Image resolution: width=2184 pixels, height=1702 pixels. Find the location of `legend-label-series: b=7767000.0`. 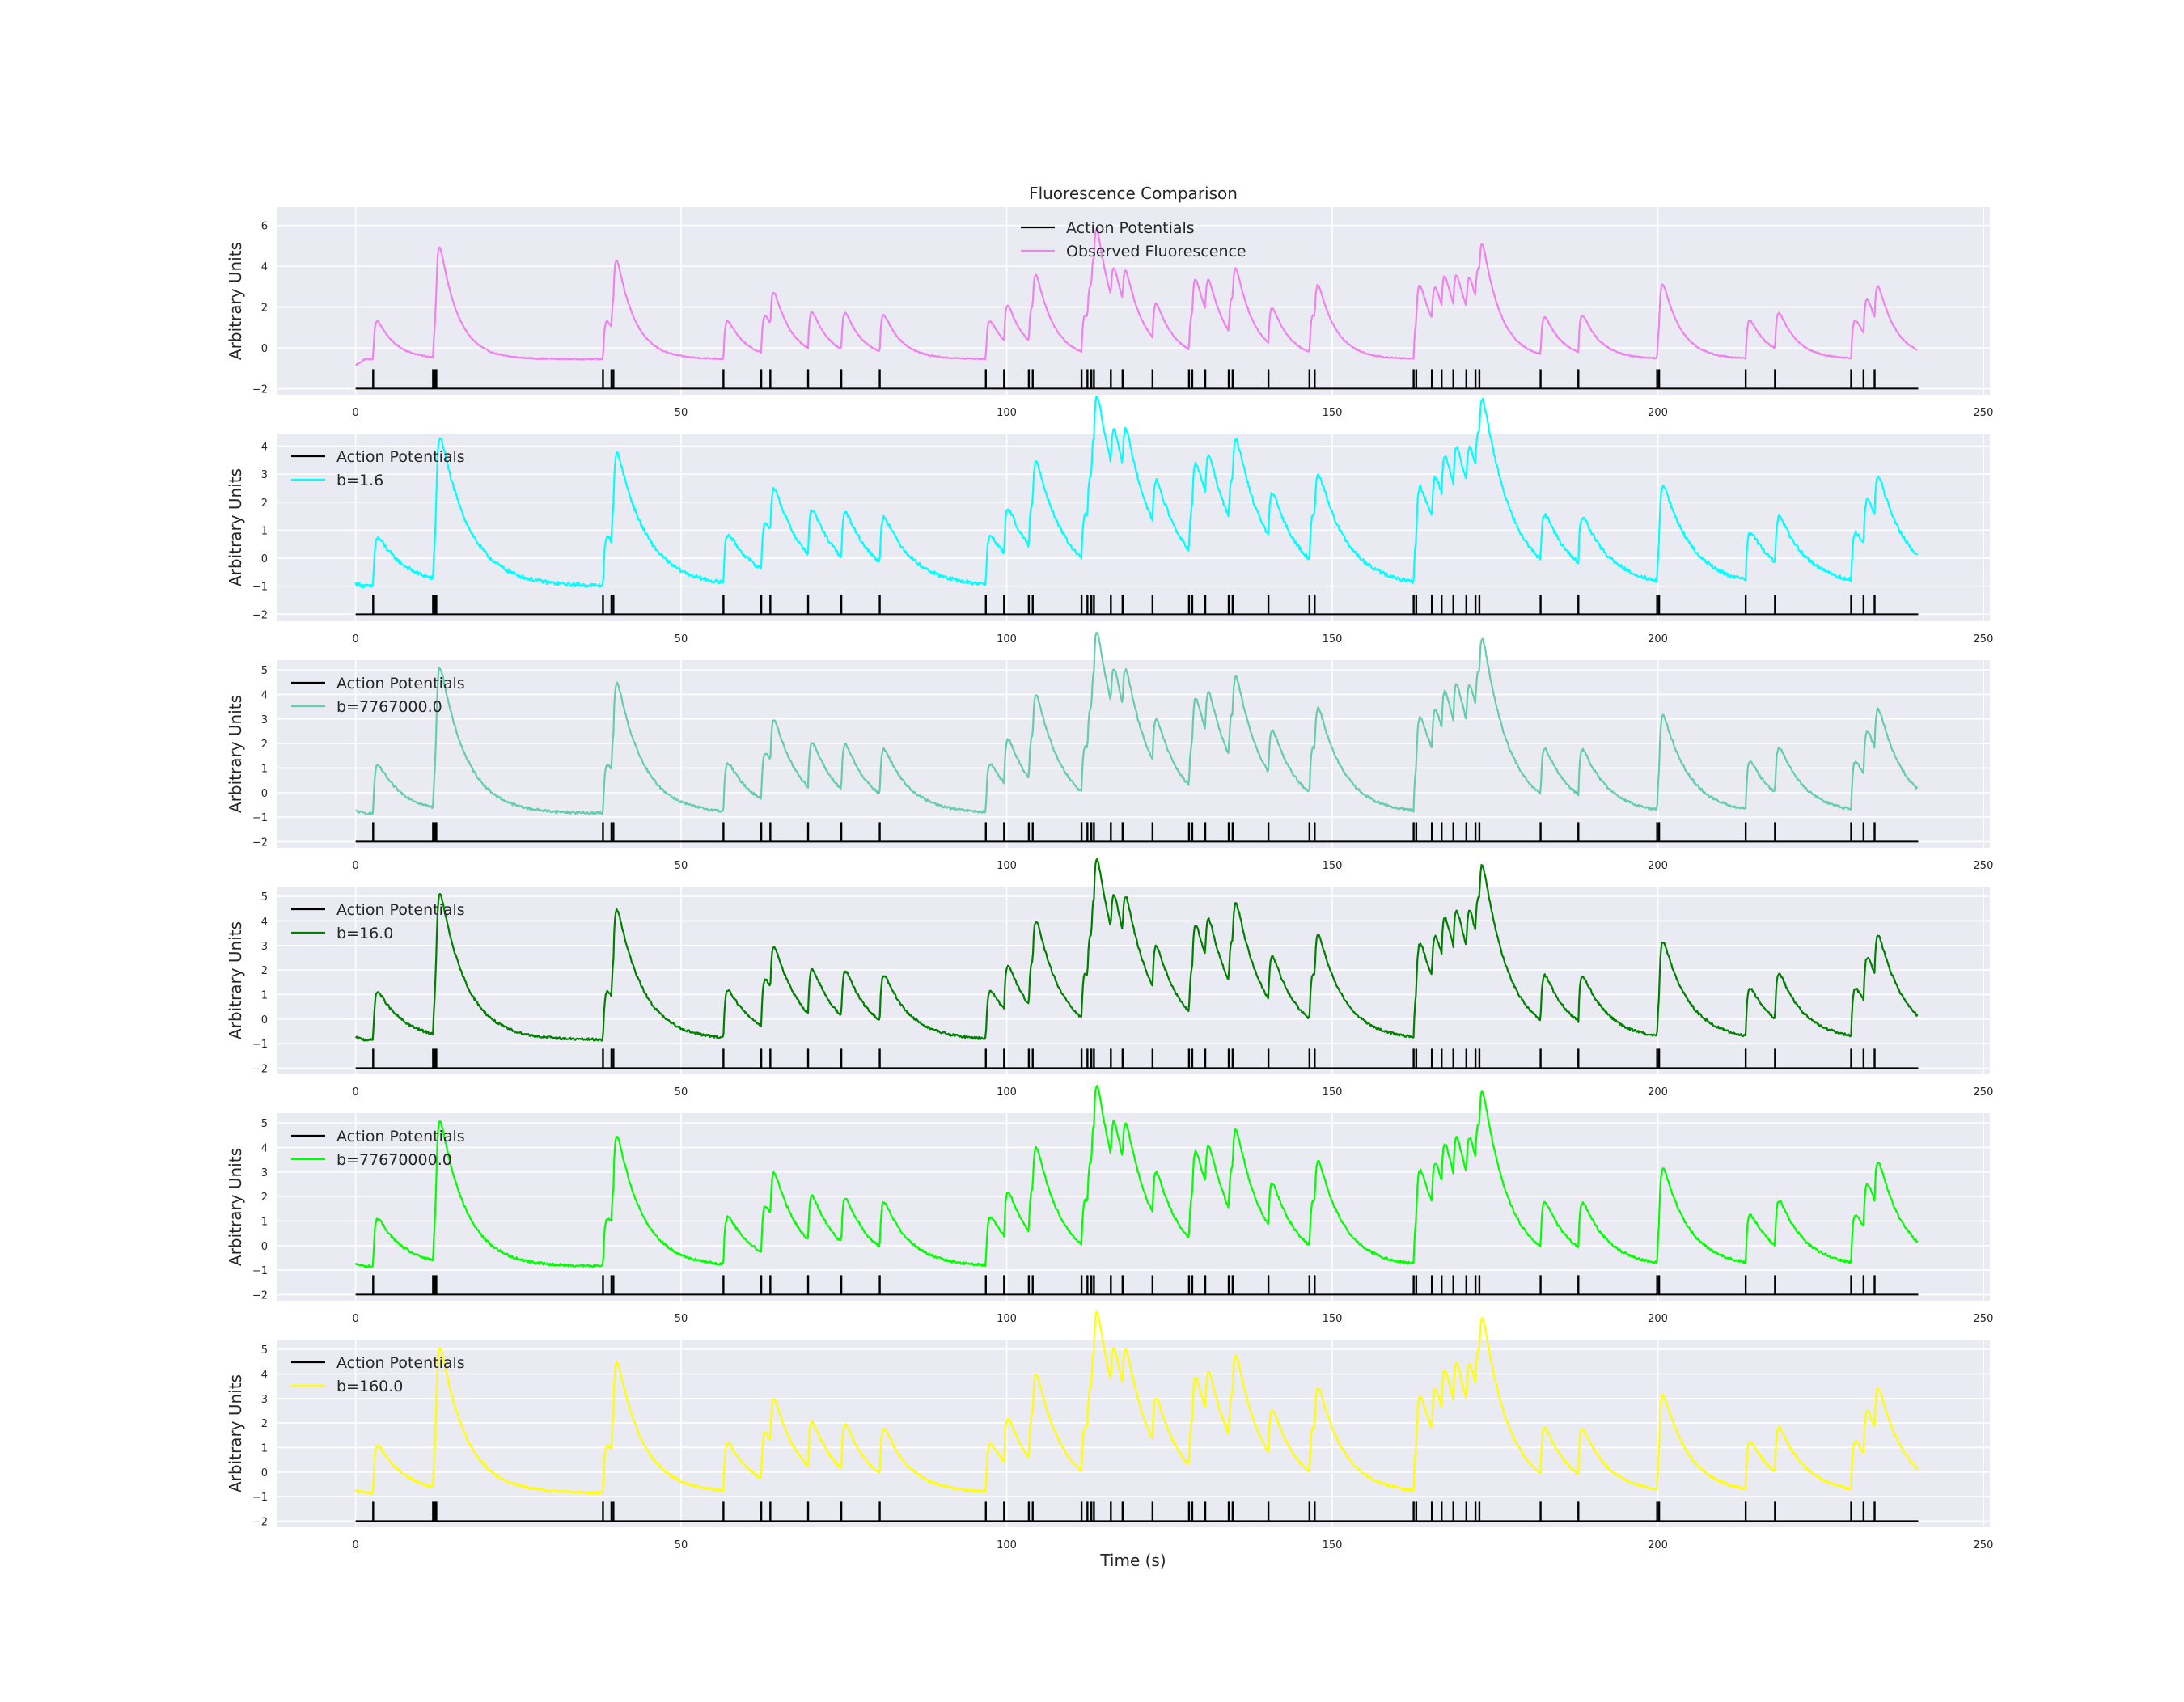

legend-label-series: b=7767000.0 is located at coordinates (389, 707).